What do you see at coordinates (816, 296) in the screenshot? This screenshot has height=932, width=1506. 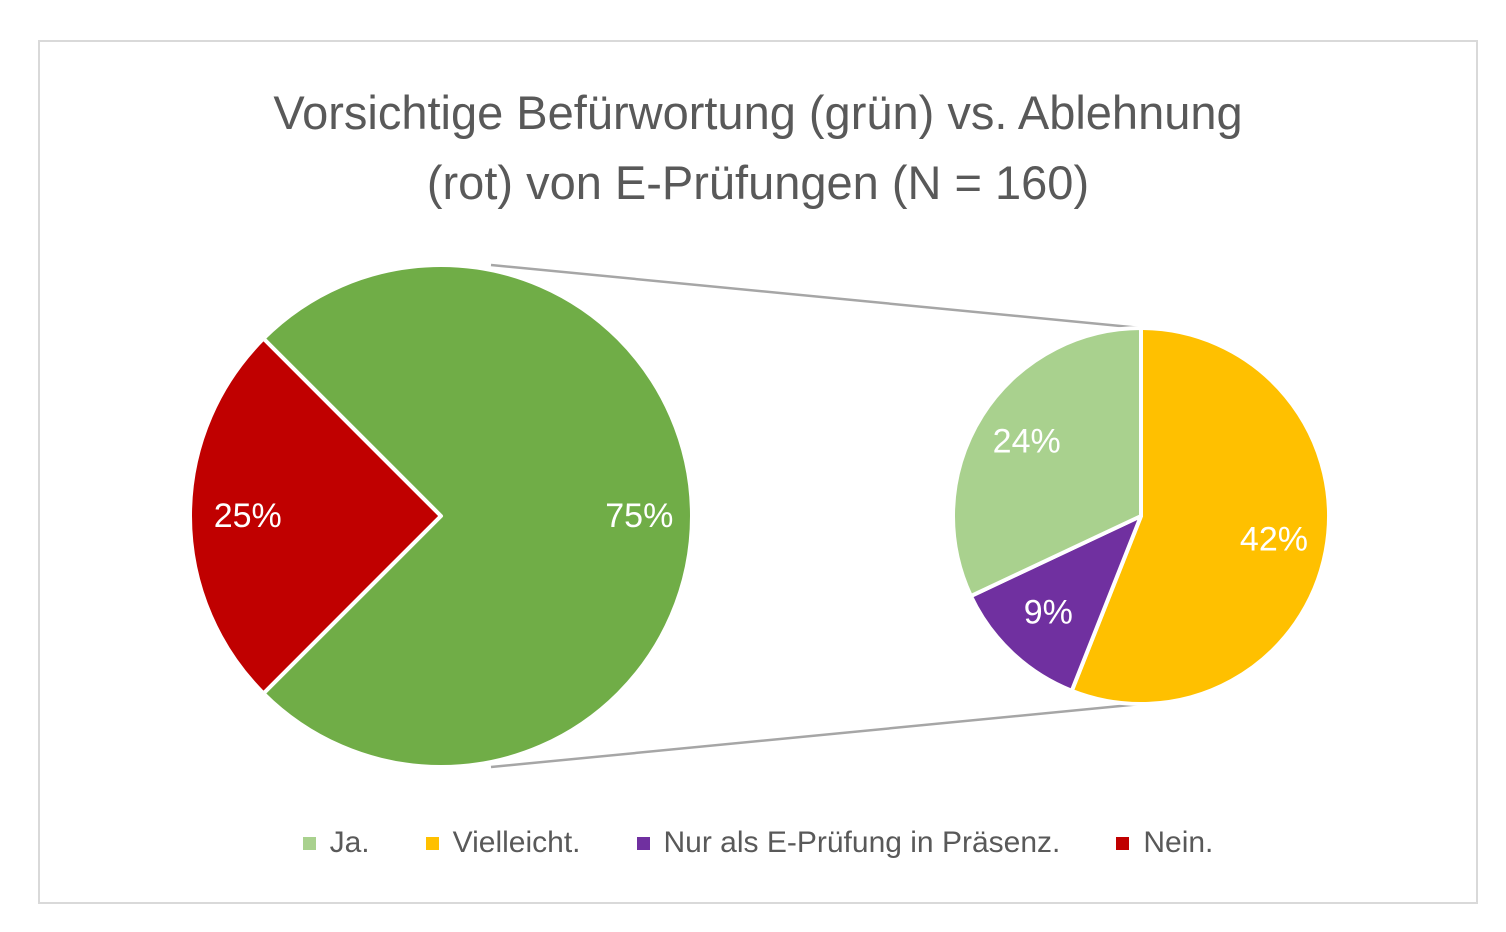 I see `connector-line-top` at bounding box center [816, 296].